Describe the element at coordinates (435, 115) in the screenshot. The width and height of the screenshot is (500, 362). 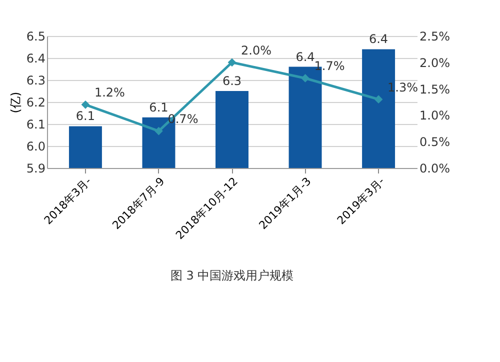
I see `y2-tick-label: 1.0%` at that location.